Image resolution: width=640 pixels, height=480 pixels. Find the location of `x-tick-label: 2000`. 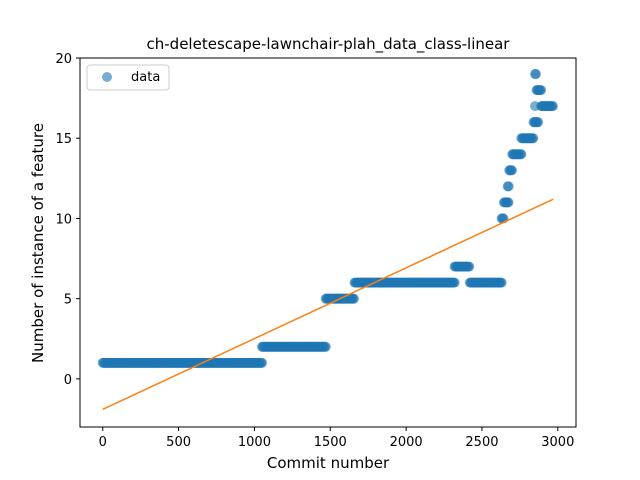

x-tick-label: 2000 is located at coordinates (406, 442).